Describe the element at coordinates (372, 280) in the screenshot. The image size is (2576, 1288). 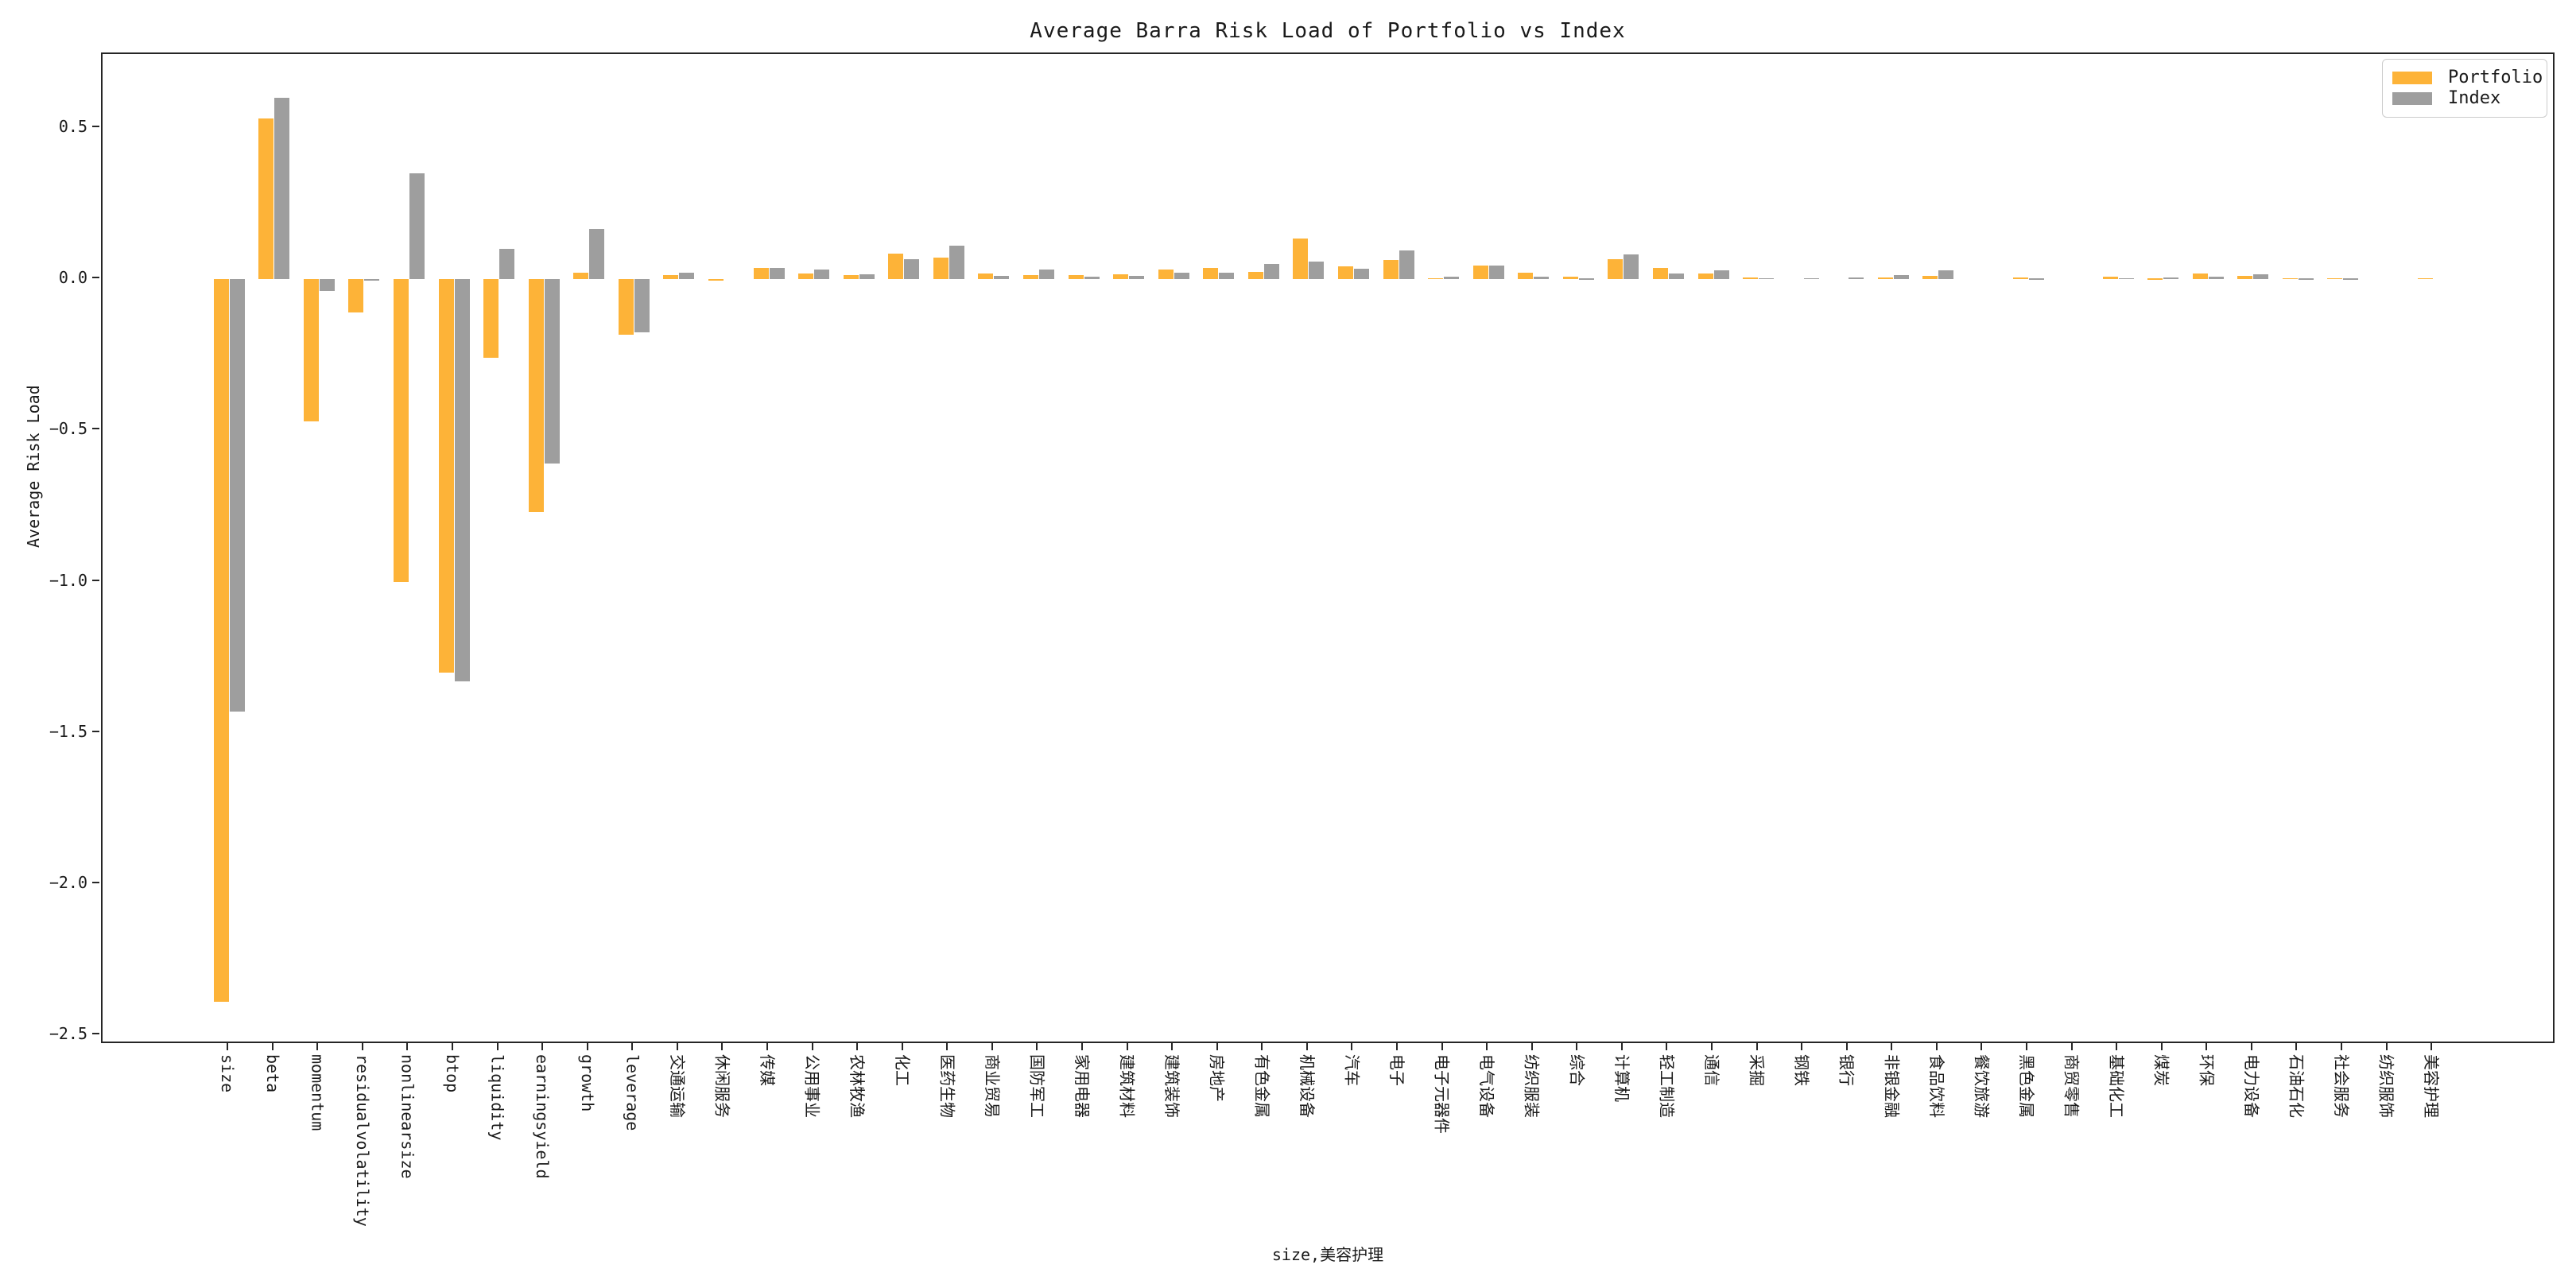
I see `bar-index-residualvolatility` at that location.